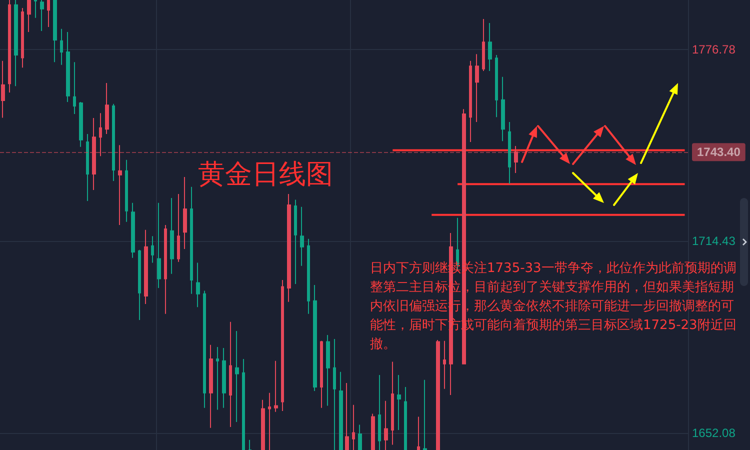  Describe the element at coordinates (714, 241) in the screenshot. I see `y-tick-label: 1714.43` at that location.